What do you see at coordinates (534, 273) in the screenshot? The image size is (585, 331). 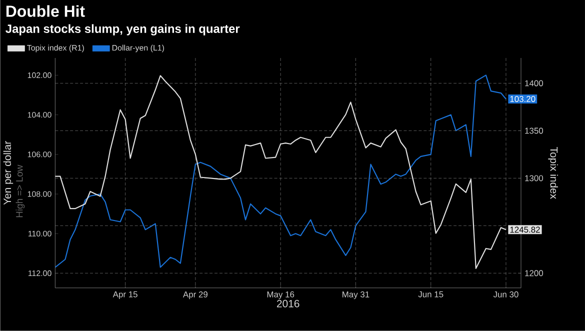 I see `y2-tick-label: 1200` at bounding box center [534, 273].